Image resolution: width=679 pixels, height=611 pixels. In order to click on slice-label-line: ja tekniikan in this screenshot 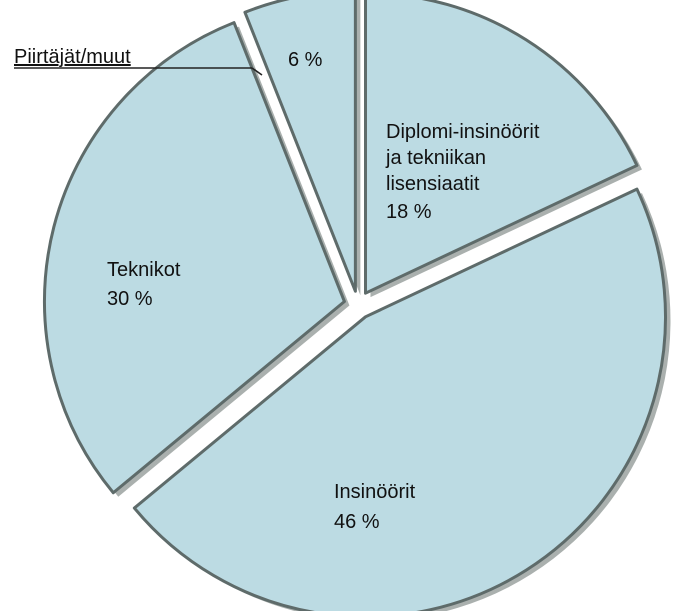, I will do `click(435, 158)`.